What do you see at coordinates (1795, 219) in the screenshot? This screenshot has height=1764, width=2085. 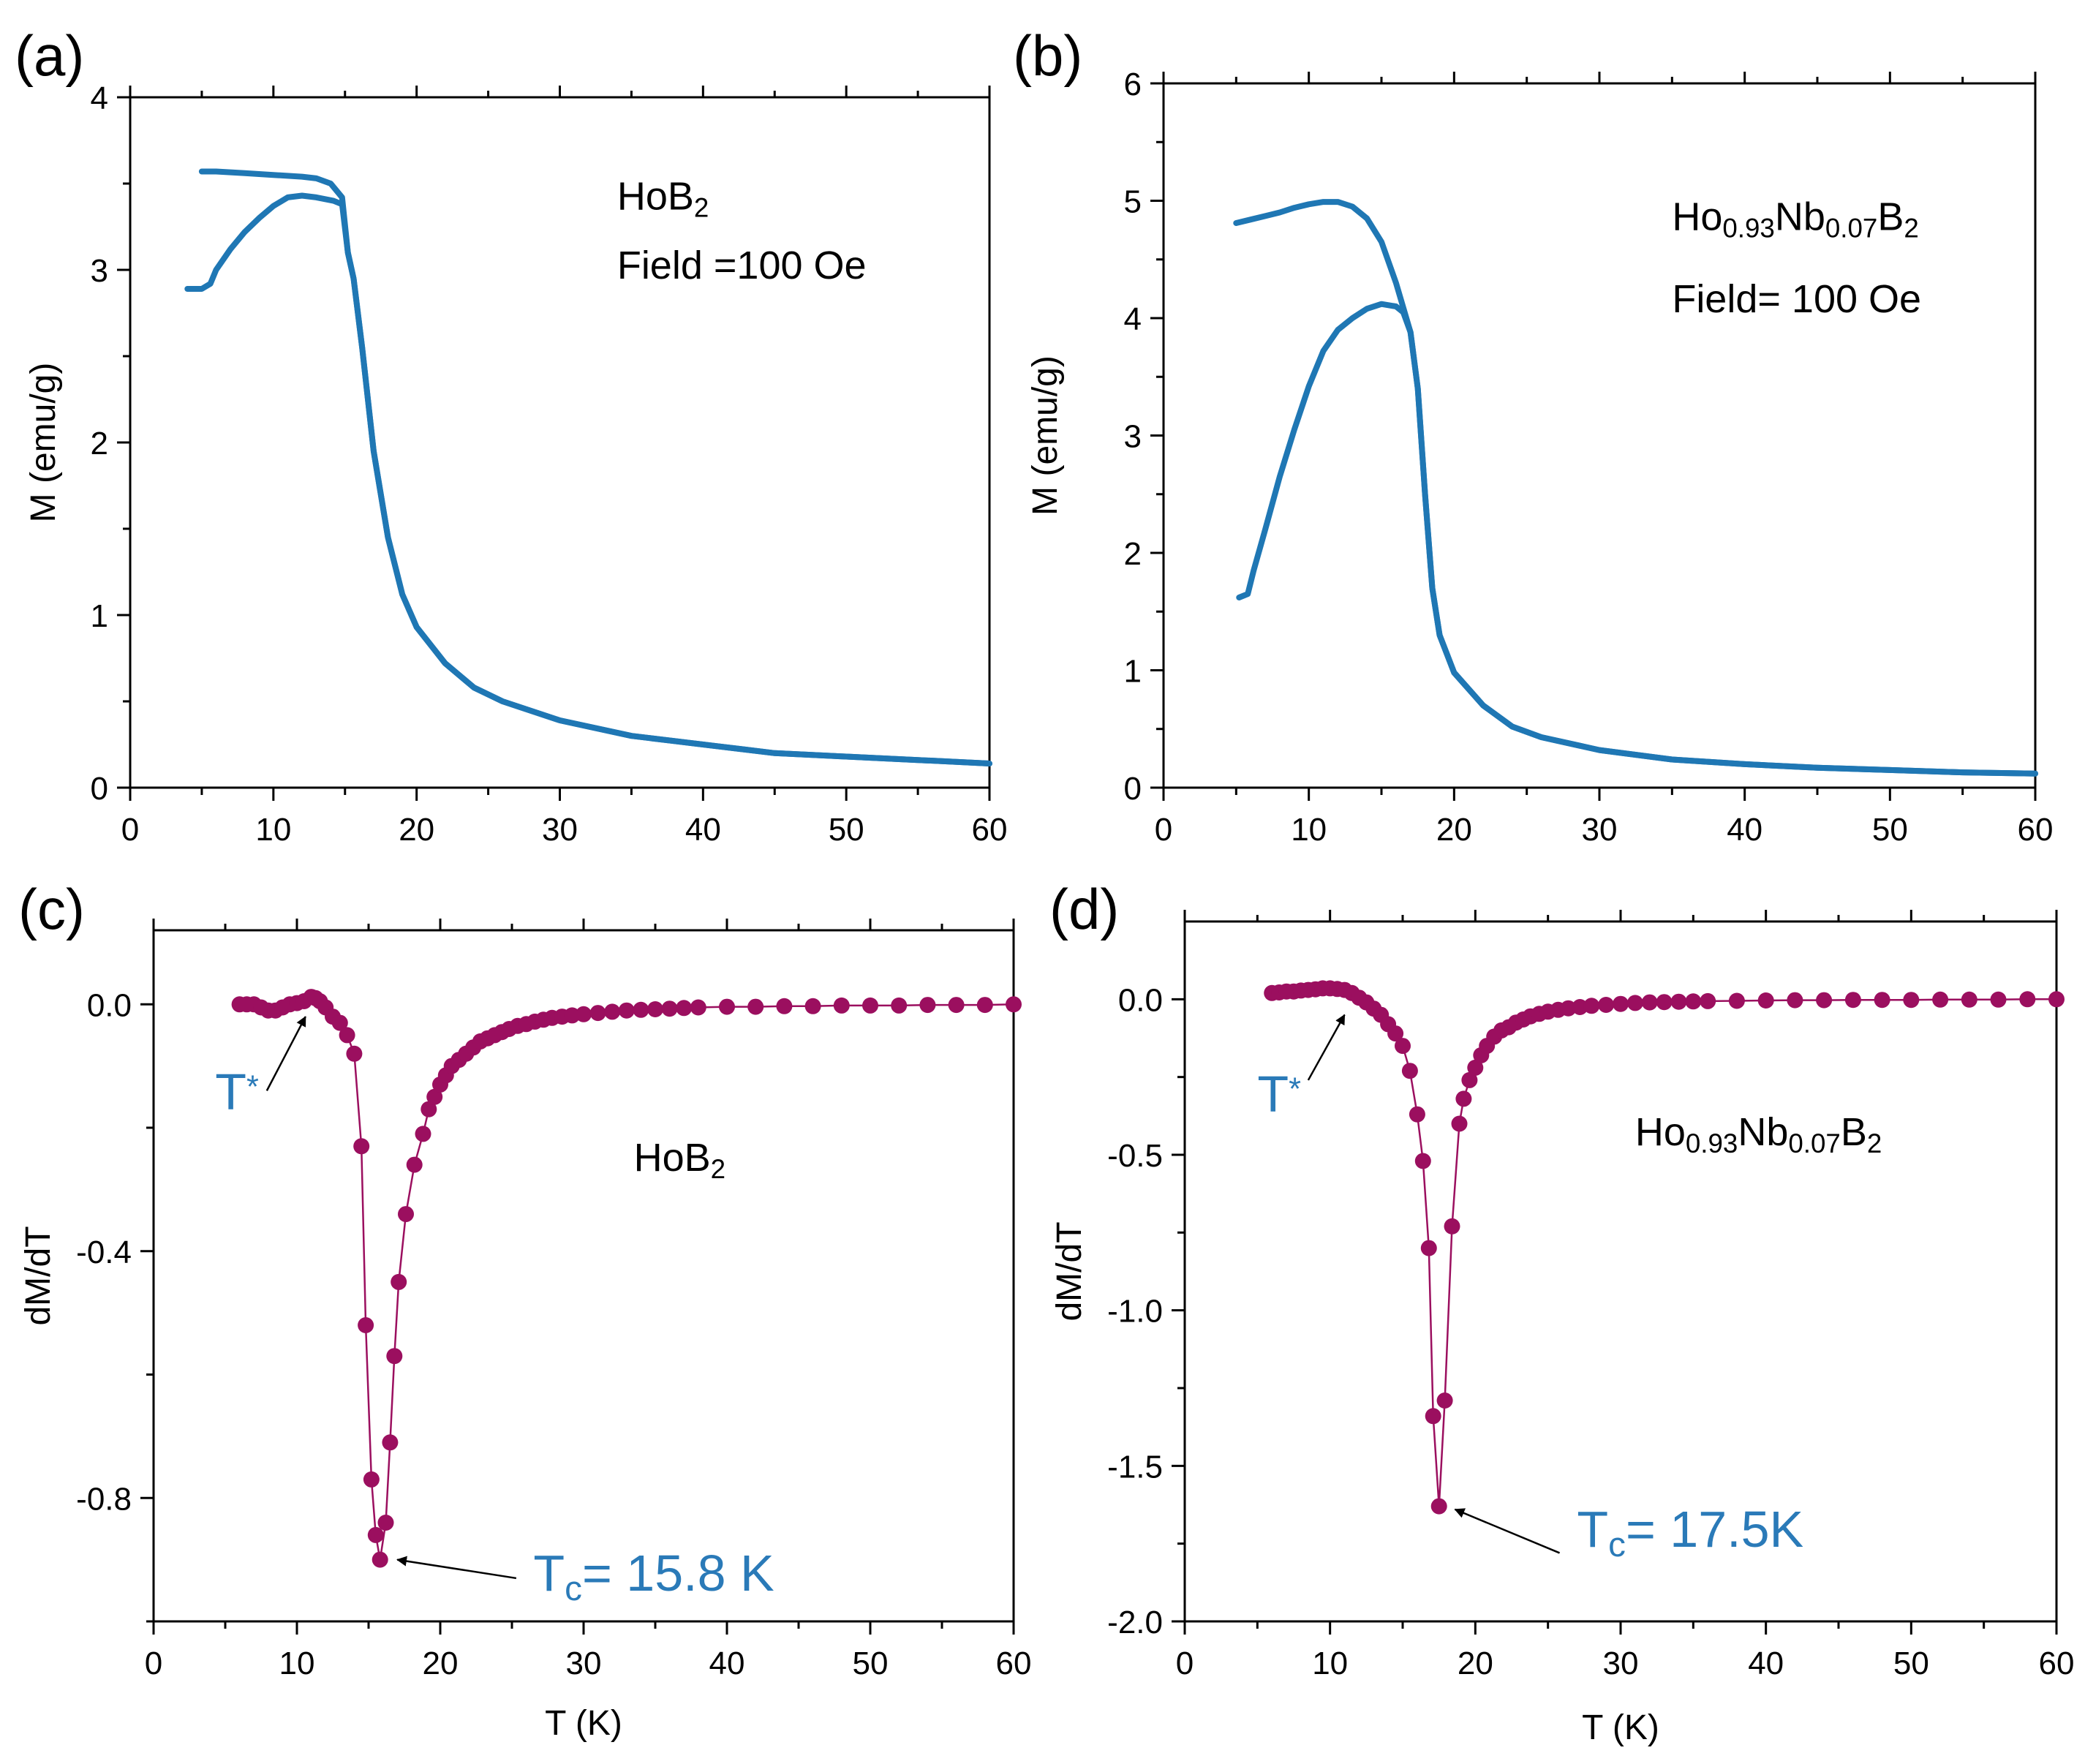 I see `annotation-b-compound: Ho0.93Nb0.07B2` at bounding box center [1795, 219].